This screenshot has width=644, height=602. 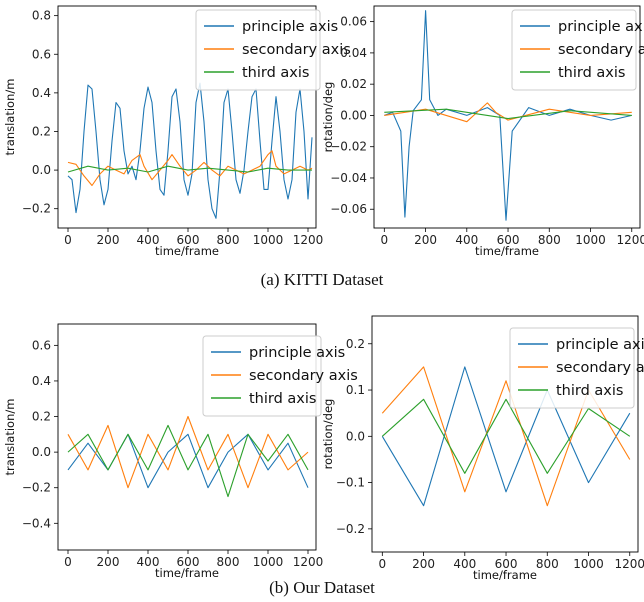 What do you see at coordinates (322, 279) in the screenshot?
I see `caption-a: (a) KITTI Dataset` at bounding box center [322, 279].